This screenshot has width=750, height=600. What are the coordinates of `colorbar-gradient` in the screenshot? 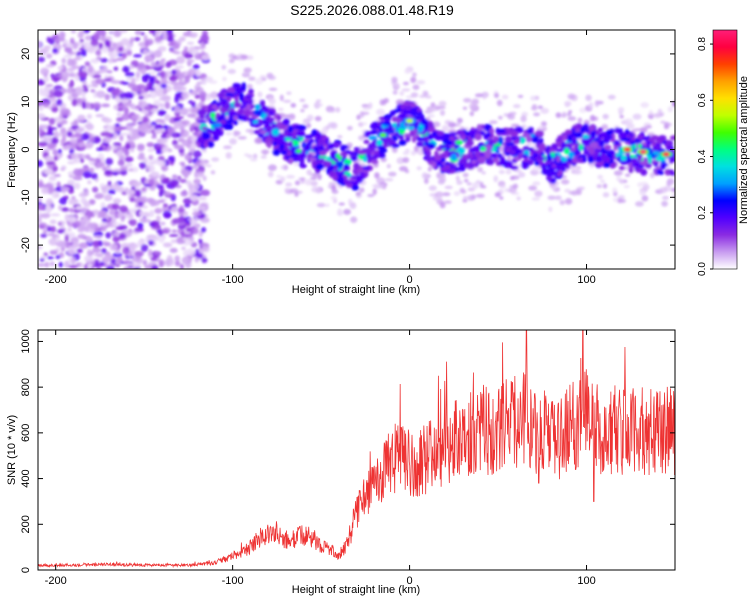 It's located at (725, 149).